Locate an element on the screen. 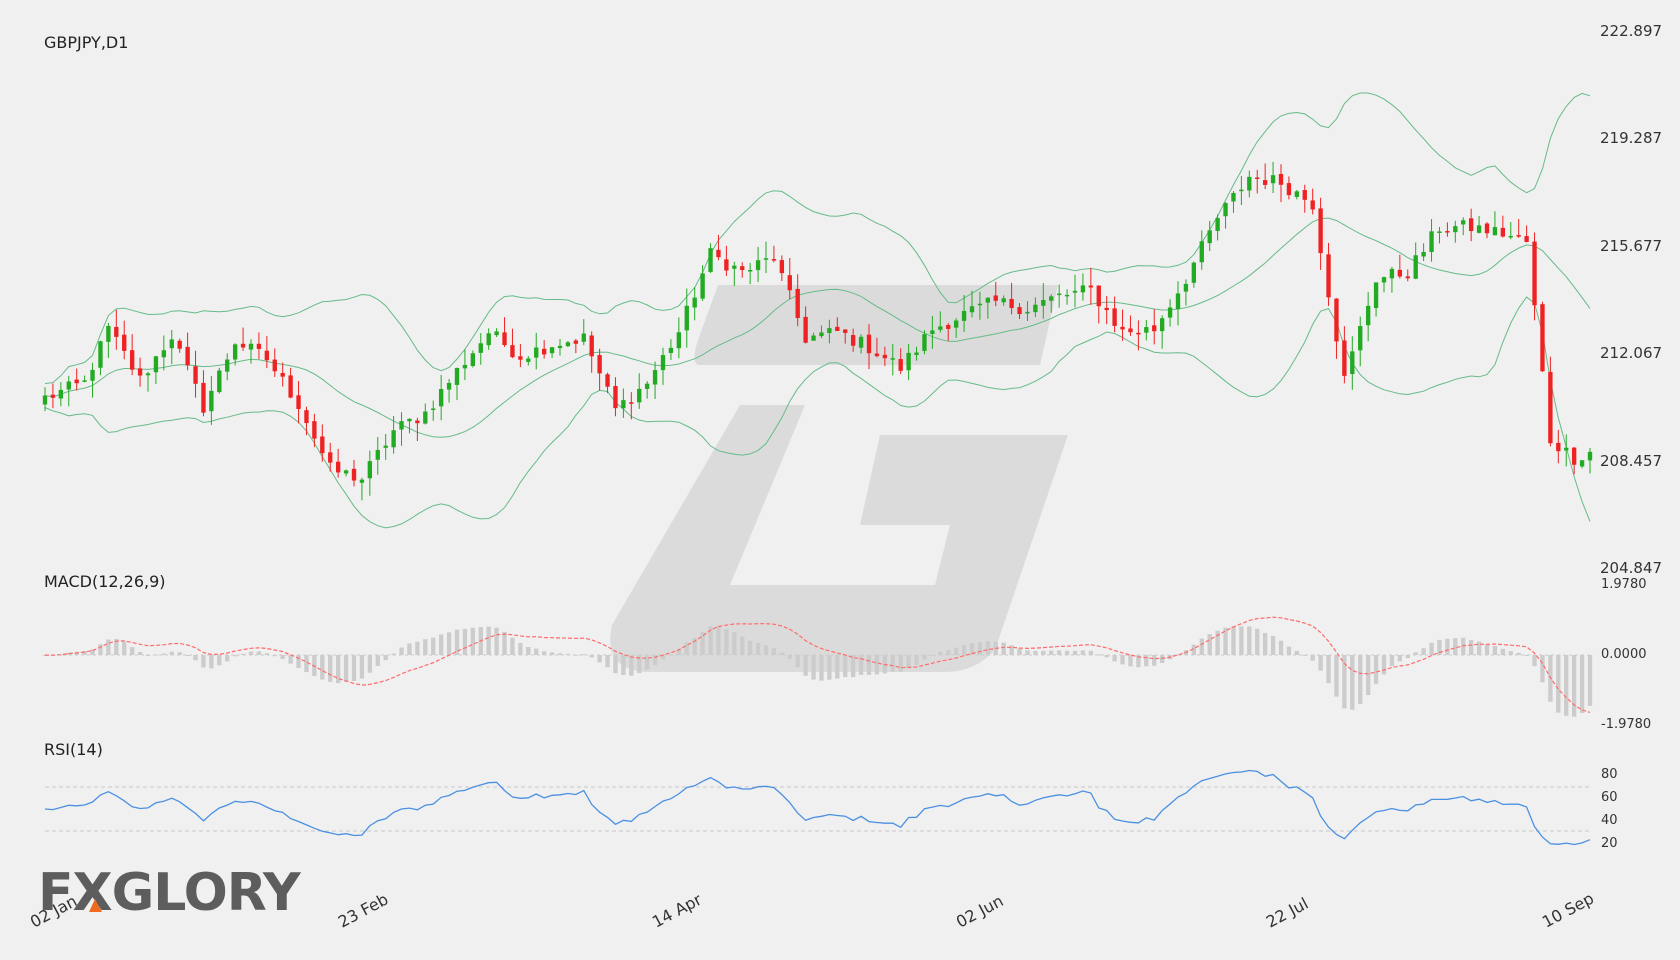 The width and height of the screenshot is (1680, 960). logo-text: FXGLORY is located at coordinates (170, 893).